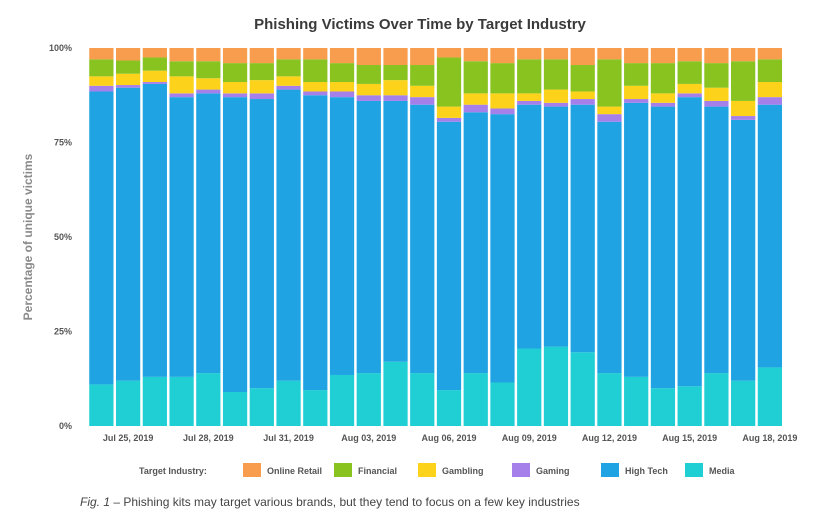  Describe the element at coordinates (95, 502) in the screenshot. I see `caption-fig-label: Fig. 1` at that location.